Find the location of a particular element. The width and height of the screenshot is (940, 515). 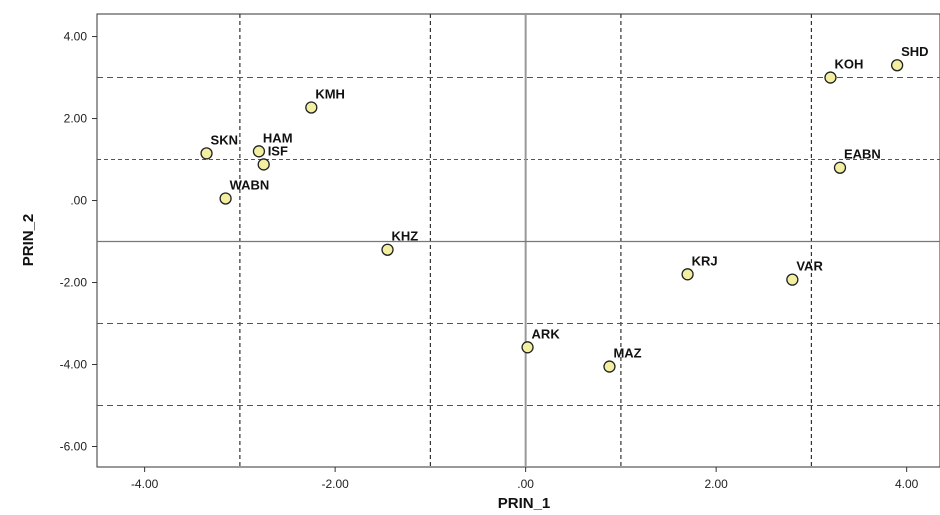

point-label: EABN is located at coordinates (862, 154).